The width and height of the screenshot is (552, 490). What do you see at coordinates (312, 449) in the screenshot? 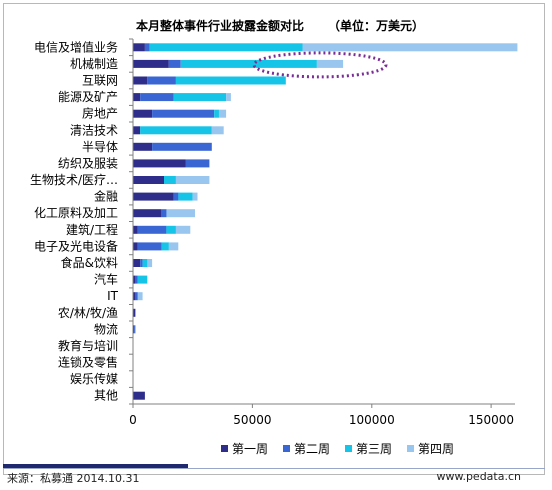
I see `legend-label: 第二周` at bounding box center [312, 449].